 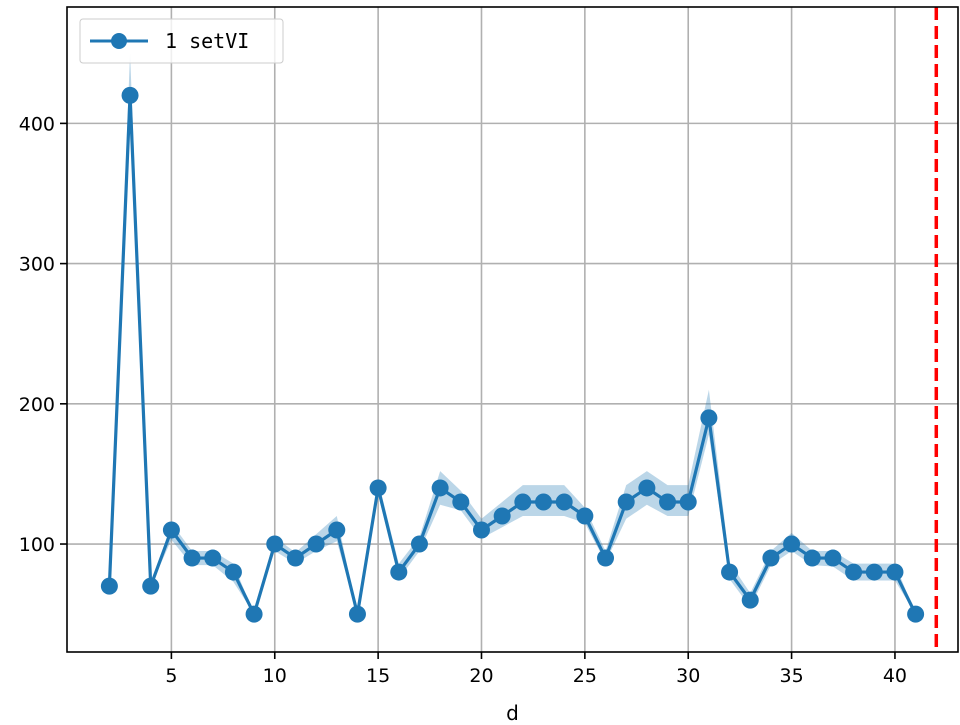 What do you see at coordinates (275, 676) in the screenshot?
I see `x-tick-label: 10` at bounding box center [275, 676].